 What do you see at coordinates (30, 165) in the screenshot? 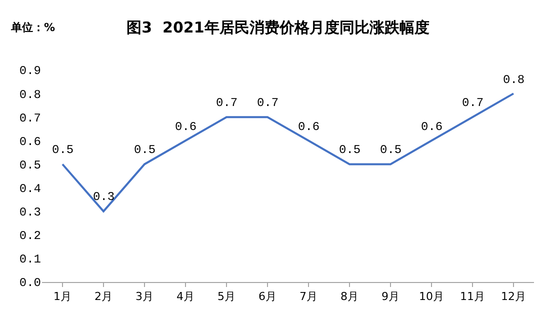
I see `y-tick-label: 0.5` at bounding box center [30, 165].